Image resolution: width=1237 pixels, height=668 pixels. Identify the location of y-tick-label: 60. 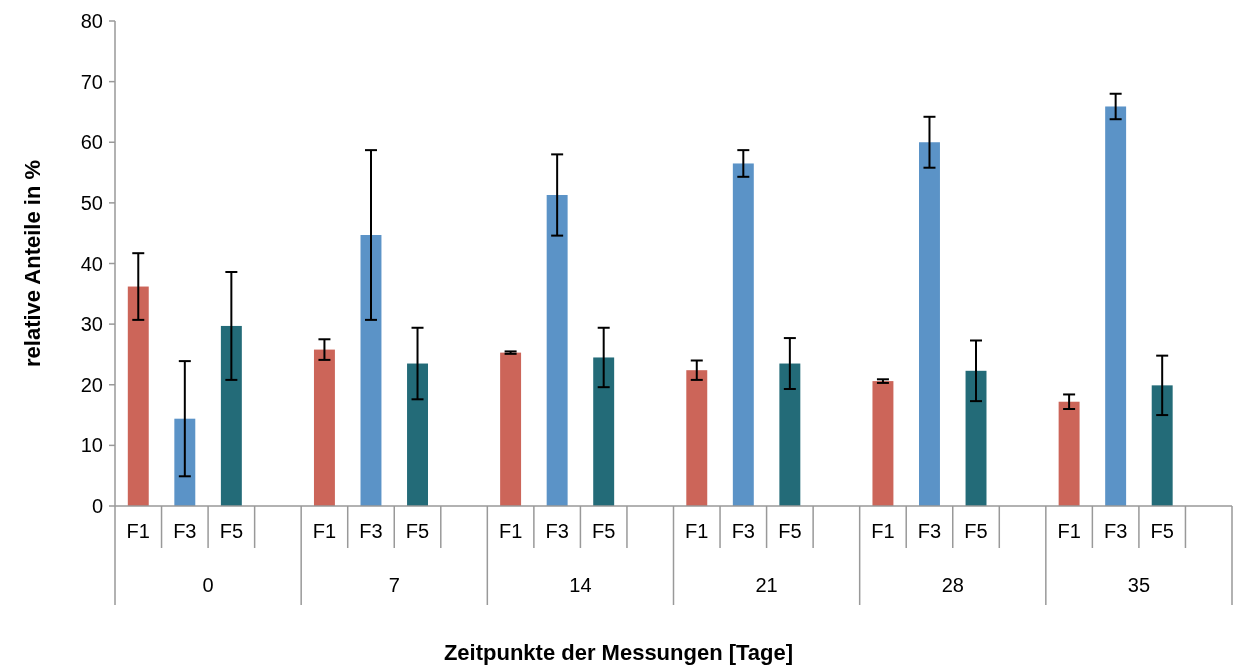
(91, 142).